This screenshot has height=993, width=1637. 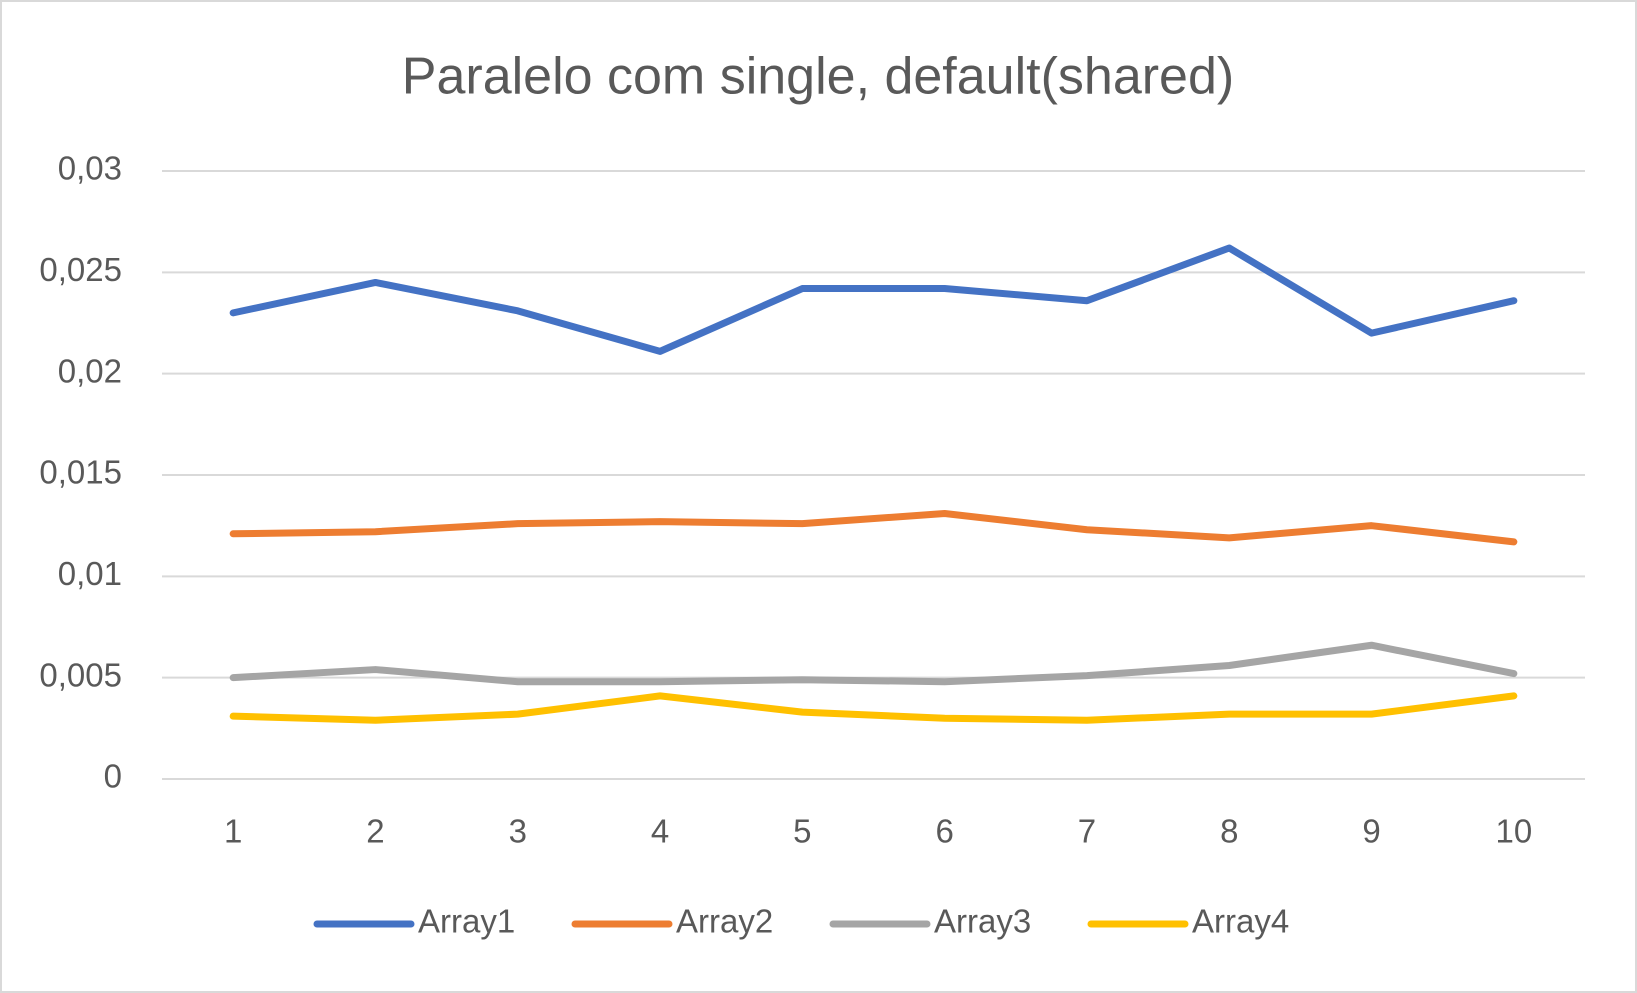 What do you see at coordinates (818, 77) in the screenshot?
I see `chart-title: Paralelo com single, default(shared)` at bounding box center [818, 77].